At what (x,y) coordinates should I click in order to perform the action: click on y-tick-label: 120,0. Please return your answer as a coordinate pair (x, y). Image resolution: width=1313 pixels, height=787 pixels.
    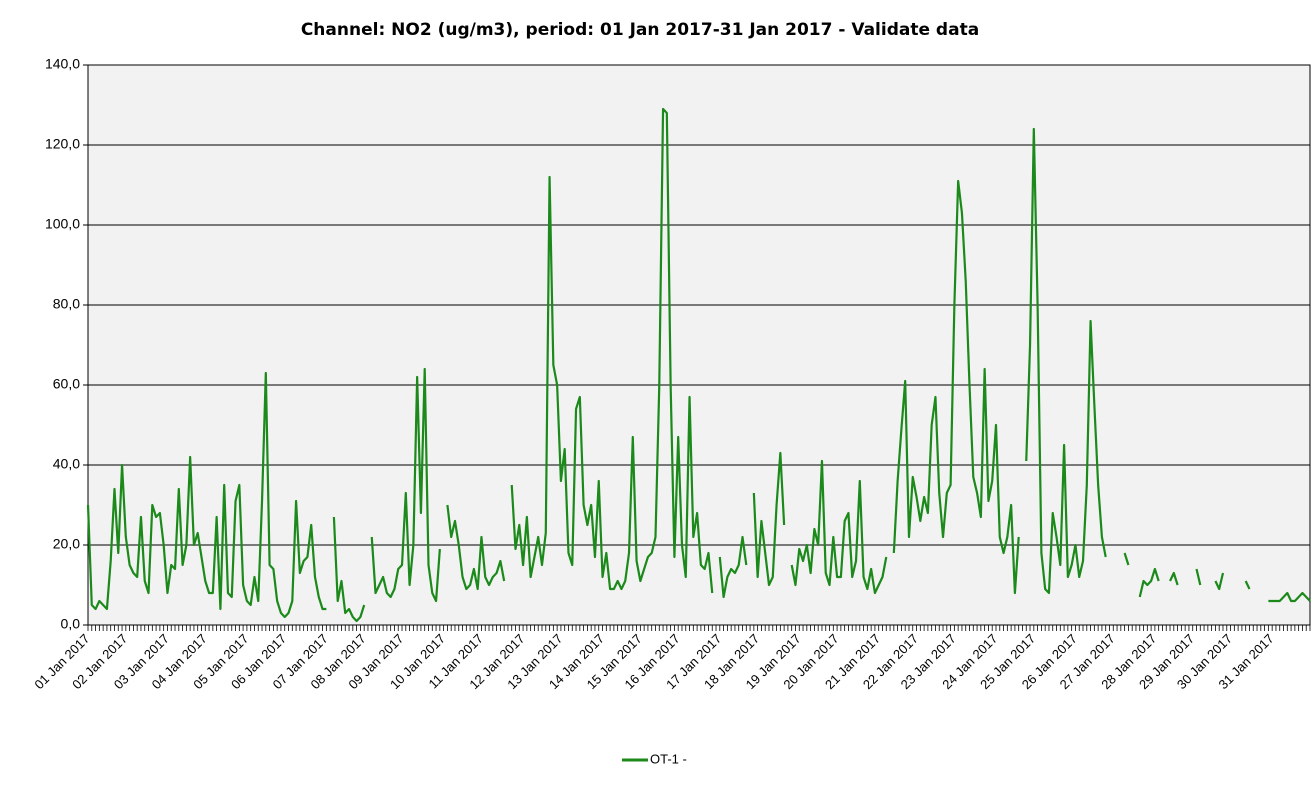
    Looking at the image, I should click on (62, 144).